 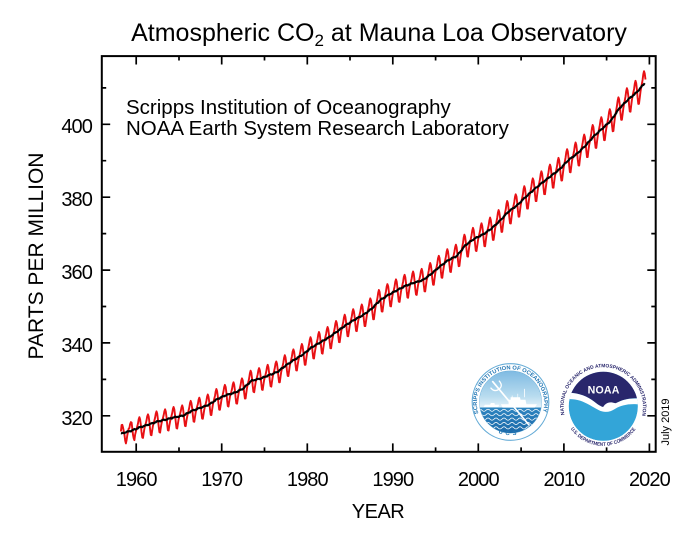 I want to click on svg-text: NOAA, so click(x=604, y=391).